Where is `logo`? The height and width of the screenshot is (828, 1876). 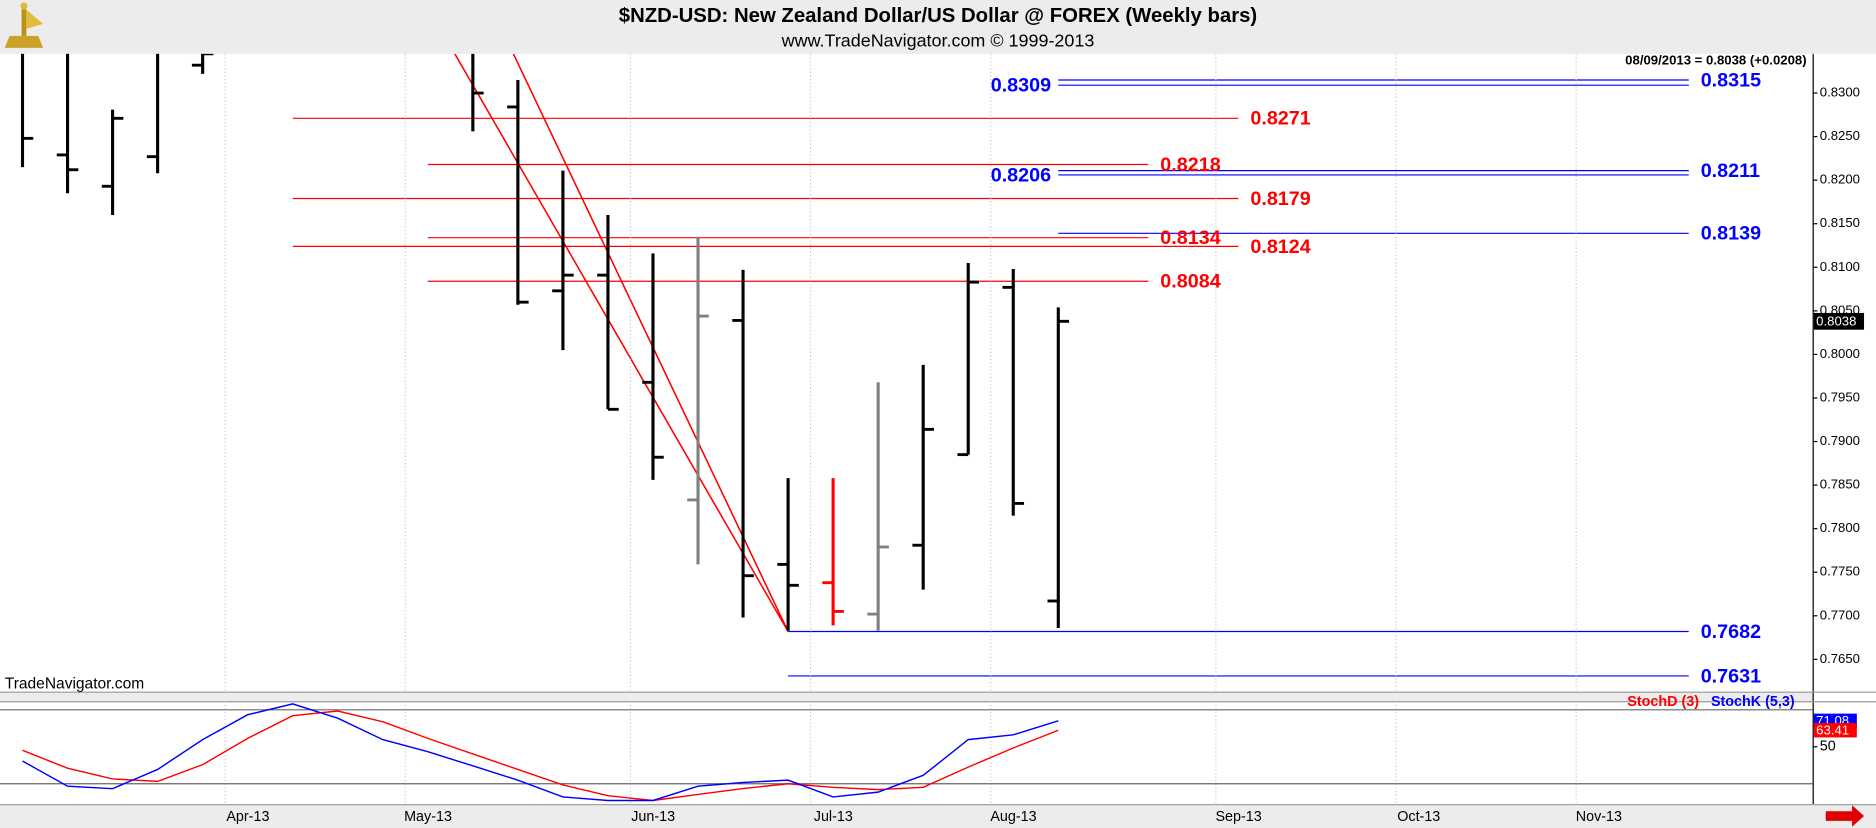
logo is located at coordinates (24, 25).